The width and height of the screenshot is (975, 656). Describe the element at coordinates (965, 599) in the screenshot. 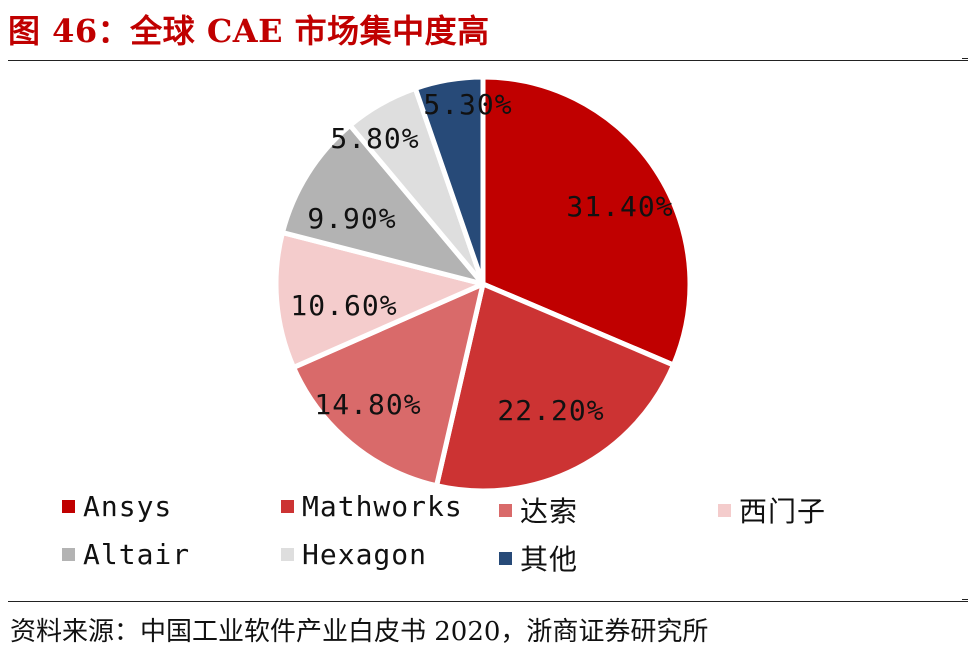

I see `bottom-rule-tick` at that location.